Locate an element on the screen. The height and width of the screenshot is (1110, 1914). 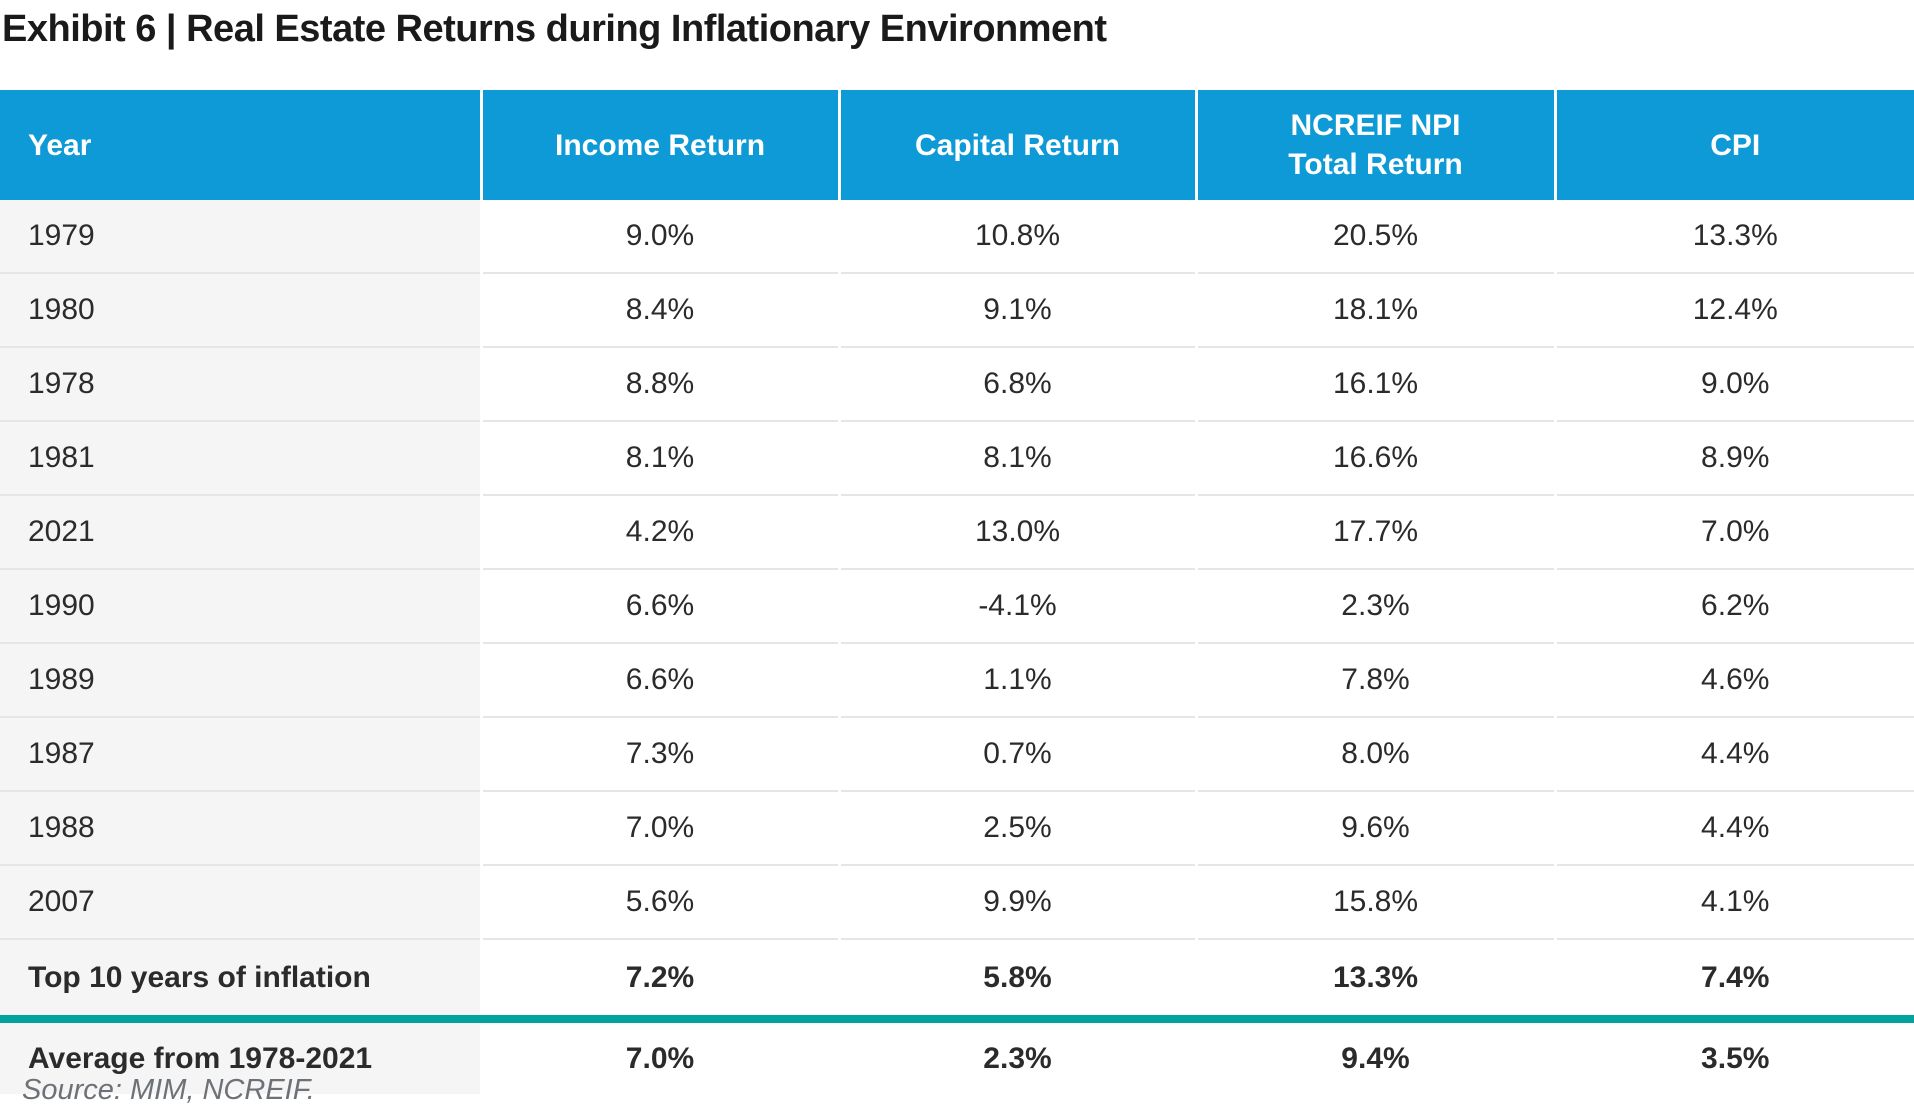
summary-label-cell: Top 10 years of inflation is located at coordinates (240, 978).